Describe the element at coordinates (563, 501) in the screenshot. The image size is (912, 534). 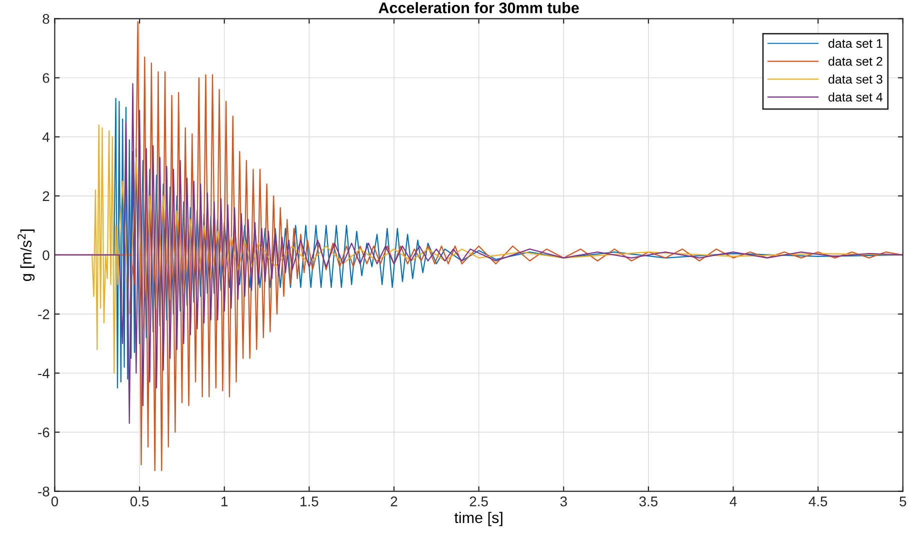
I see `x-tick-label: 3` at that location.